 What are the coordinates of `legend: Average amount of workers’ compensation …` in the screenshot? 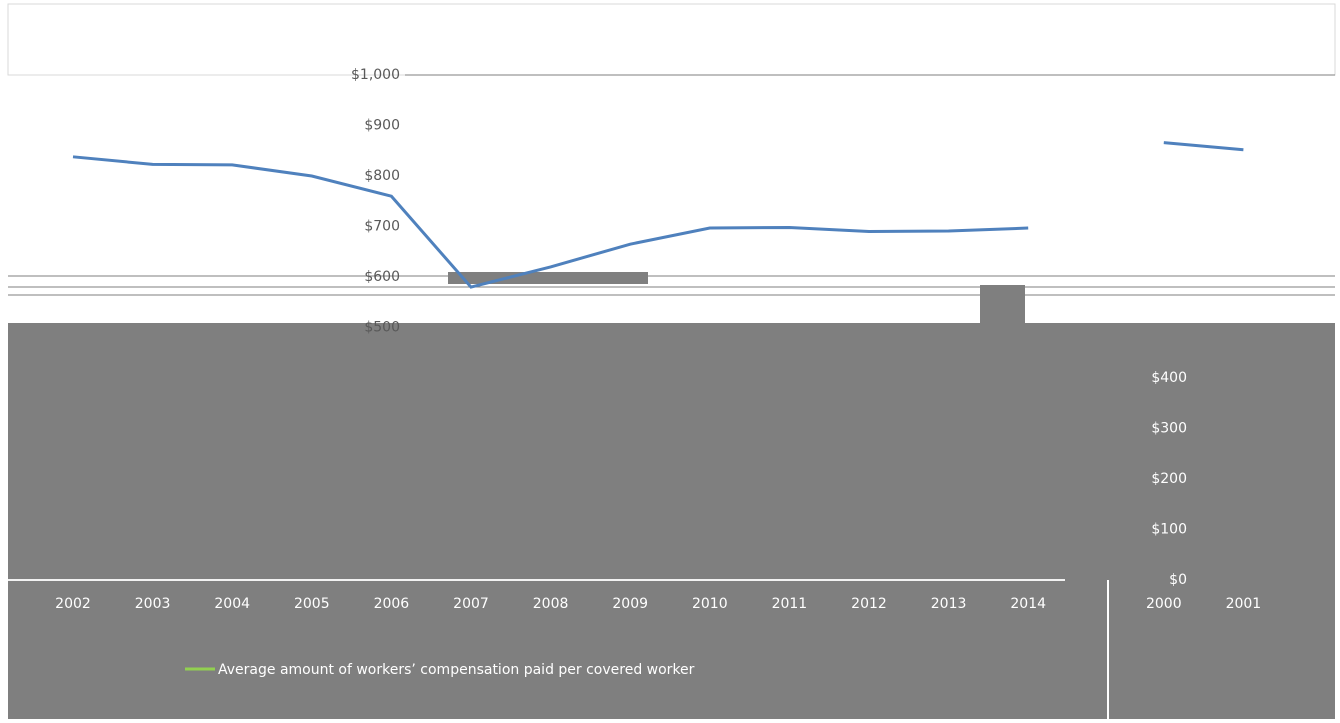 It's located at (440, 670).